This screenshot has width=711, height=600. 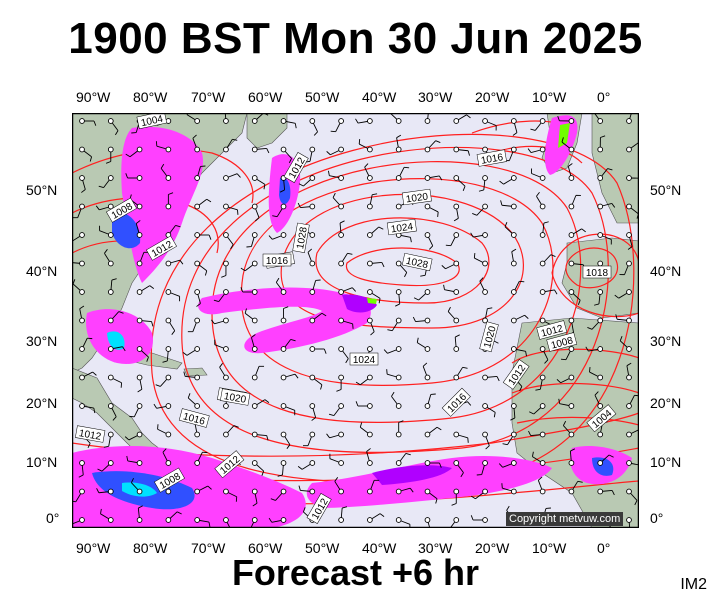 I want to click on left-lat-label-20n: 20°N, so click(x=42, y=403).